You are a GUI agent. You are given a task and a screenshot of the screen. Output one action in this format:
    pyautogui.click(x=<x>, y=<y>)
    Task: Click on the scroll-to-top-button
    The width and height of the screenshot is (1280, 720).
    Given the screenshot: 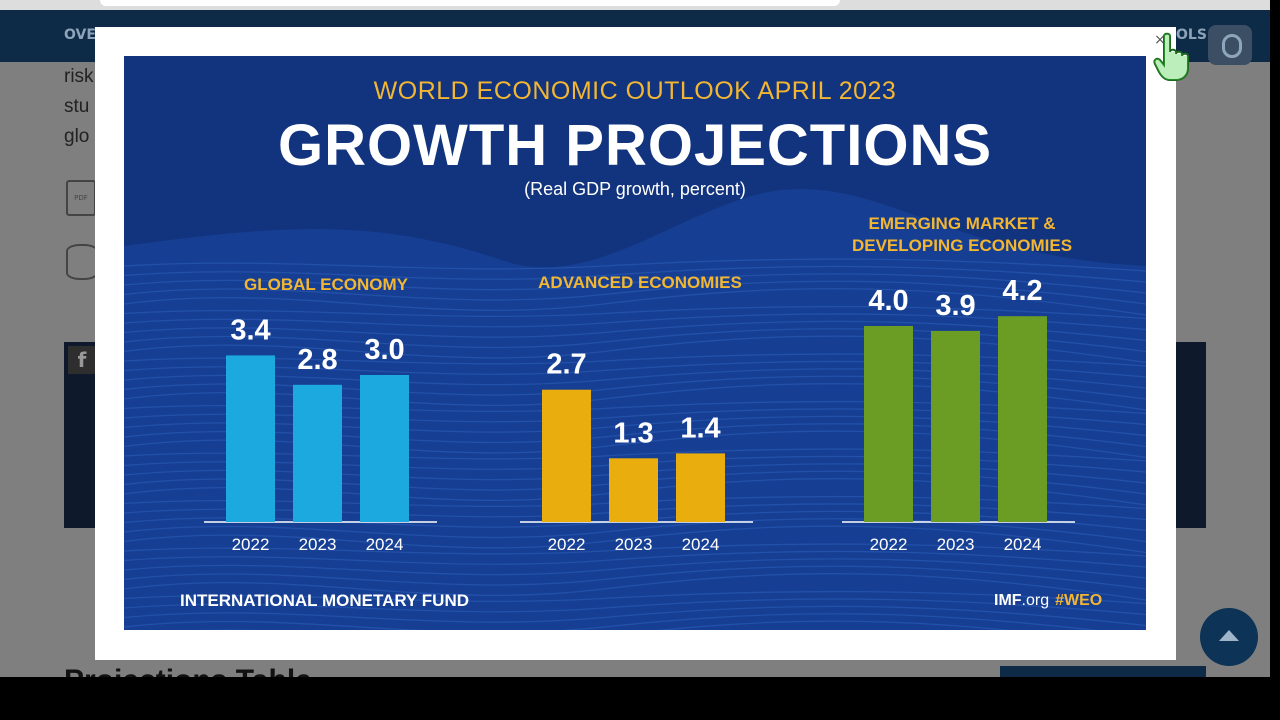 What is the action you would take?
    pyautogui.click(x=1229, y=637)
    